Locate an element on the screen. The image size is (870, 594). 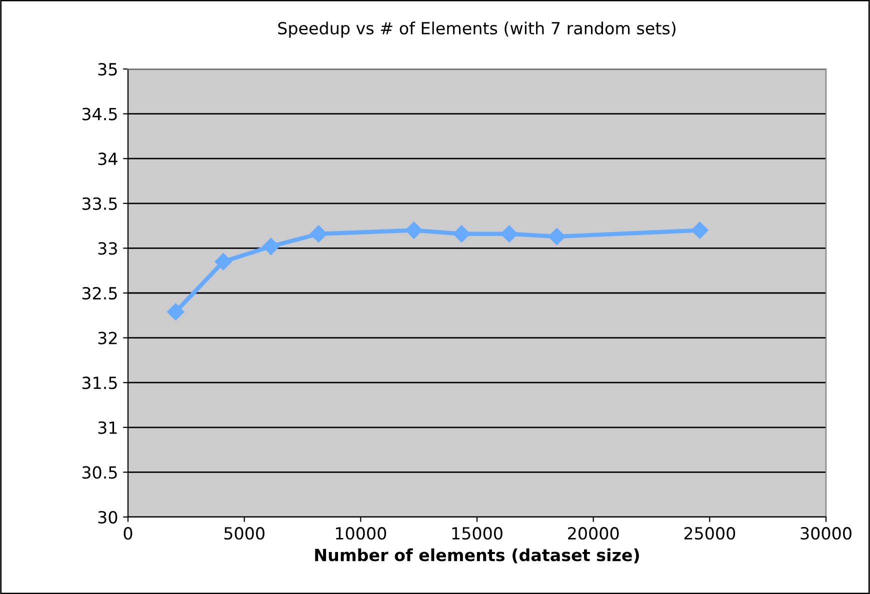
y-tick-label: 30.5 is located at coordinates (99, 472).